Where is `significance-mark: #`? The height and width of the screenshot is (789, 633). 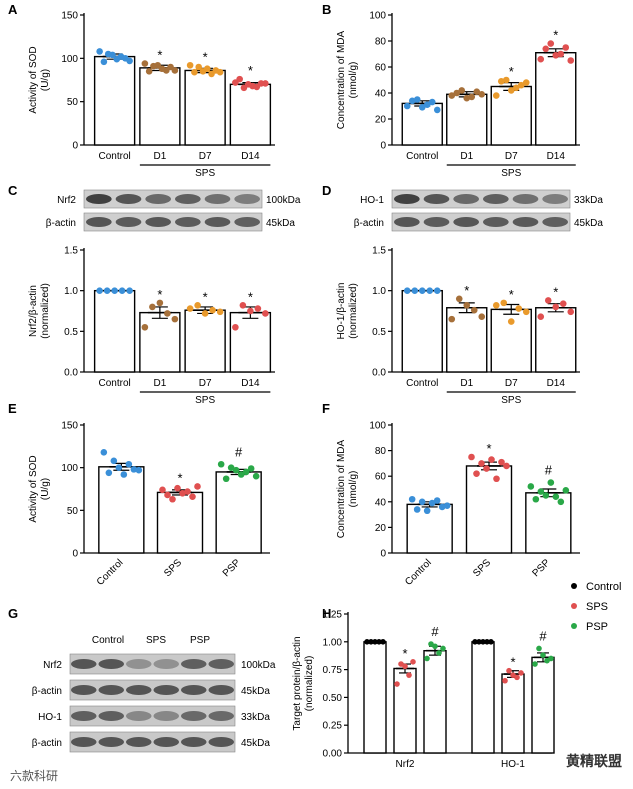
significance-mark: # is located at coordinates (543, 635).